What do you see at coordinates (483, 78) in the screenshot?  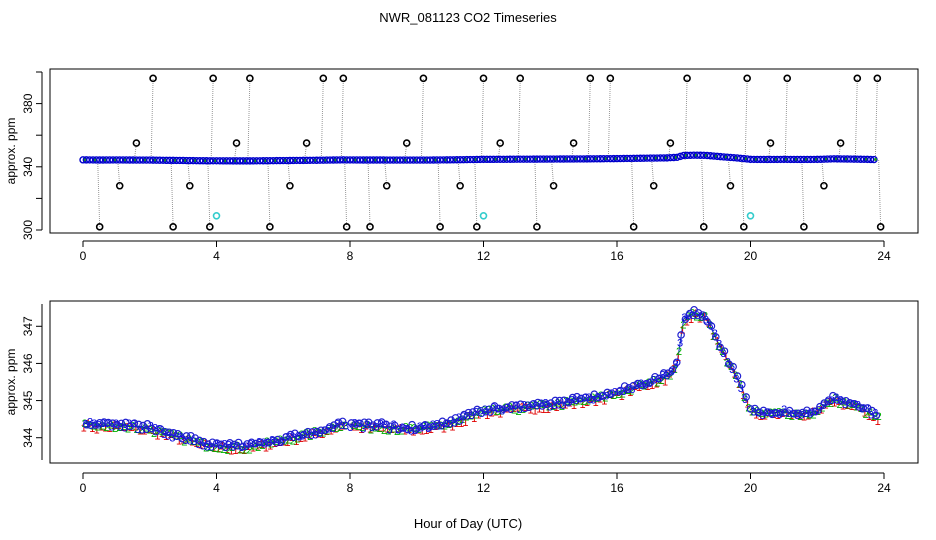 I see `spike-point-high` at bounding box center [483, 78].